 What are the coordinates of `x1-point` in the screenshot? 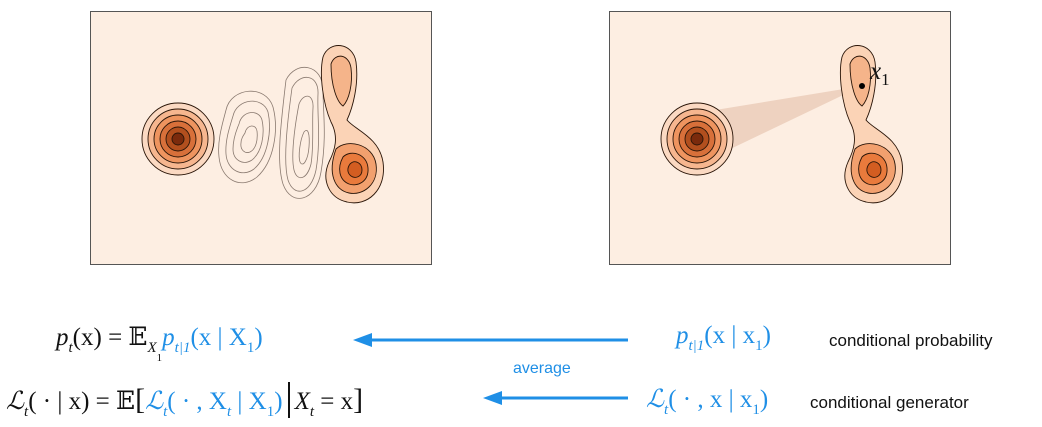 It's located at (862, 86).